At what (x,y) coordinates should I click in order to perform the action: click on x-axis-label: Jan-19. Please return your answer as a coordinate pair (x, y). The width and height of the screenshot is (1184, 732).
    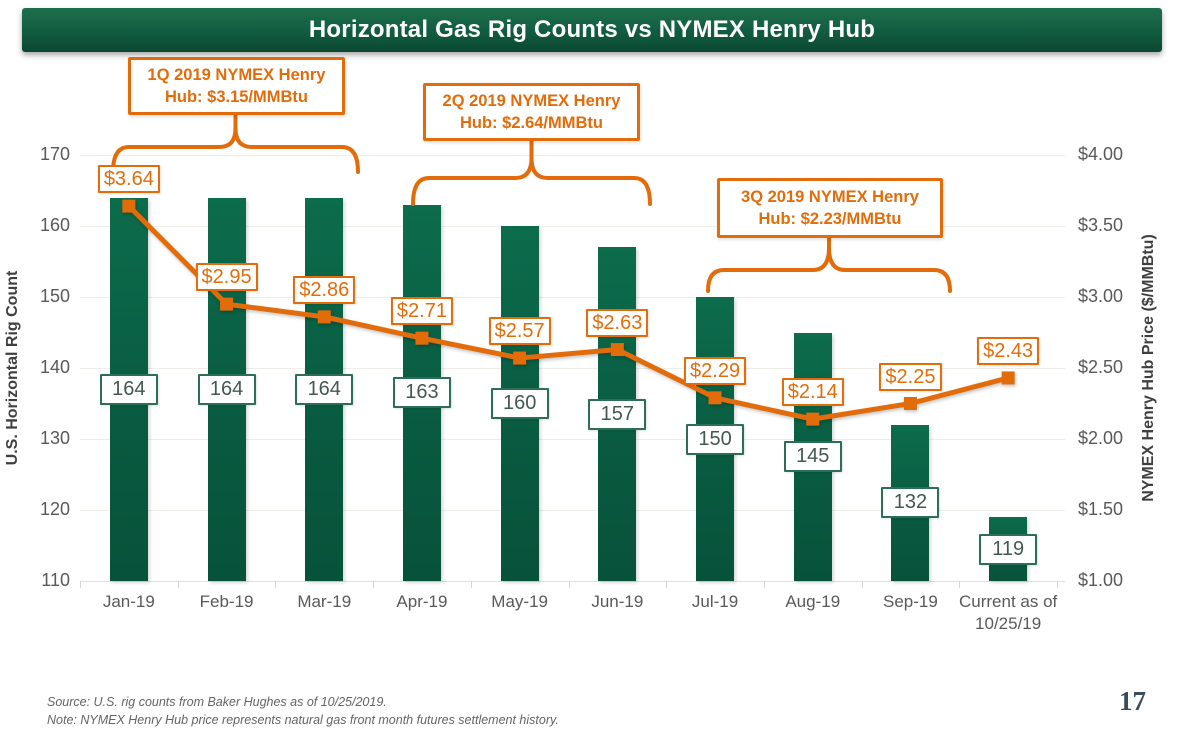
    Looking at the image, I should click on (128, 601).